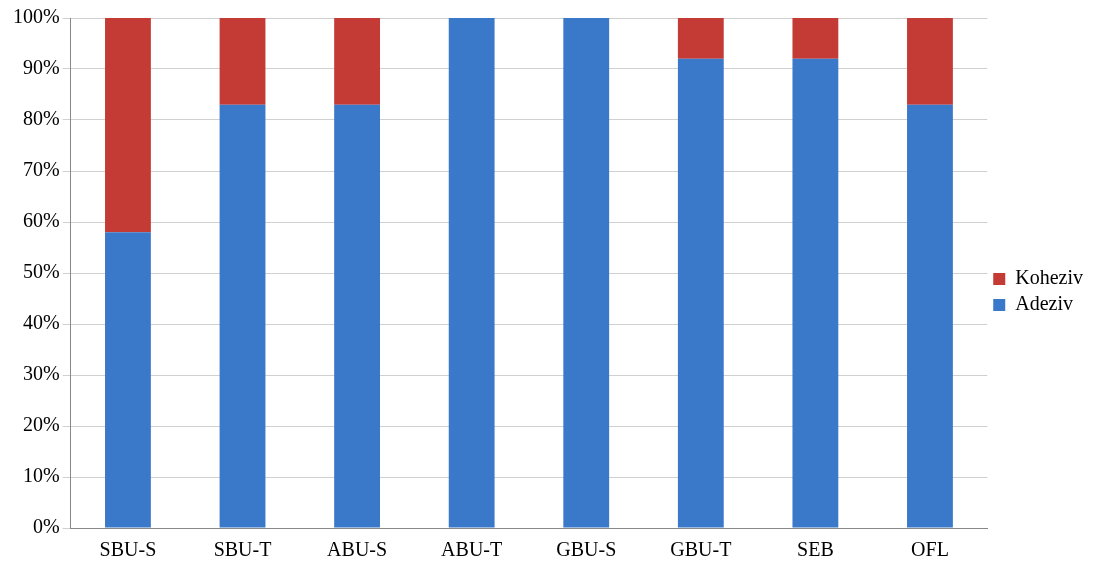 This screenshot has height=576, width=1103. What do you see at coordinates (357, 549) in the screenshot?
I see `x-tick-label: ABU-S` at bounding box center [357, 549].